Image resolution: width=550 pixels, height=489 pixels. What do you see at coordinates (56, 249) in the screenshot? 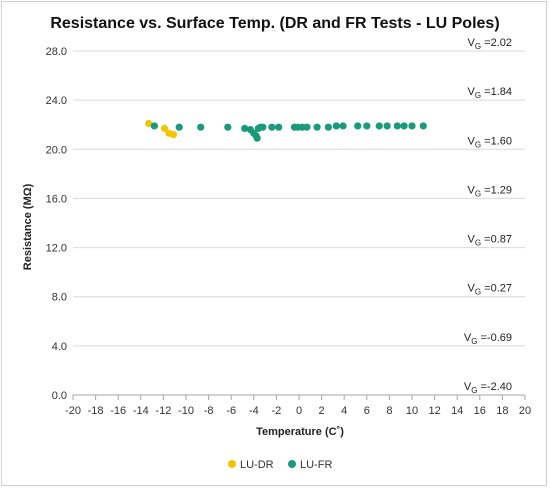
I see `y-tick-label: 12.0` at bounding box center [56, 249].